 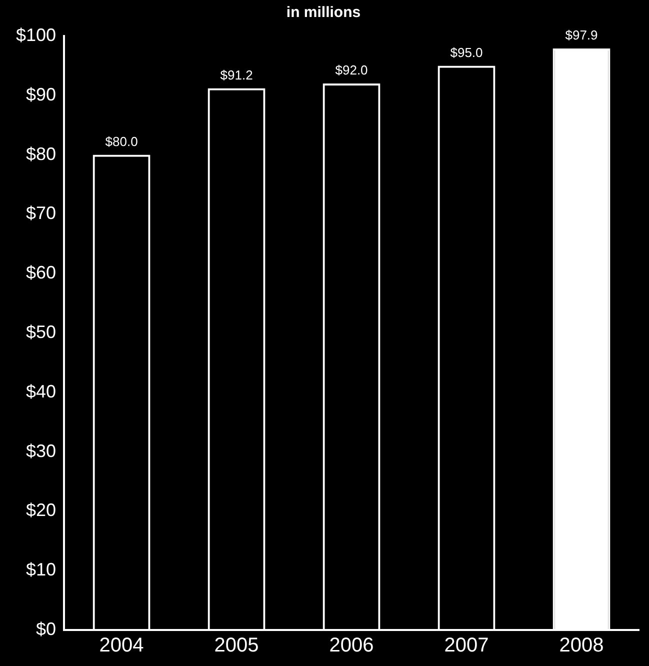 I want to click on y-tick-label: $40, so click(x=41, y=391).